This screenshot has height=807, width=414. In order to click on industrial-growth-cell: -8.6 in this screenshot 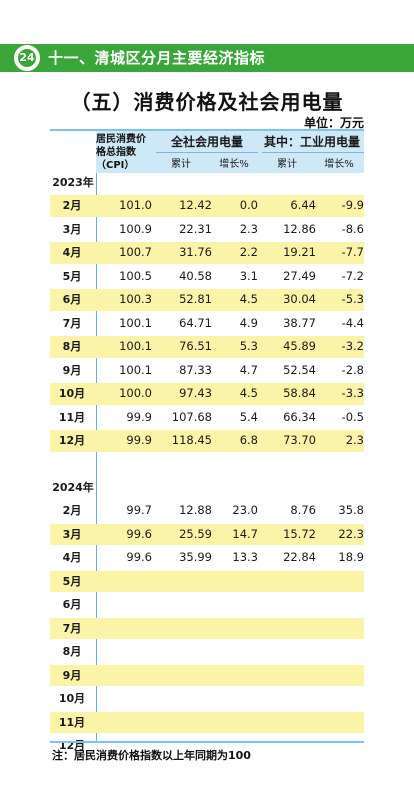, I will do `click(352, 228)`.